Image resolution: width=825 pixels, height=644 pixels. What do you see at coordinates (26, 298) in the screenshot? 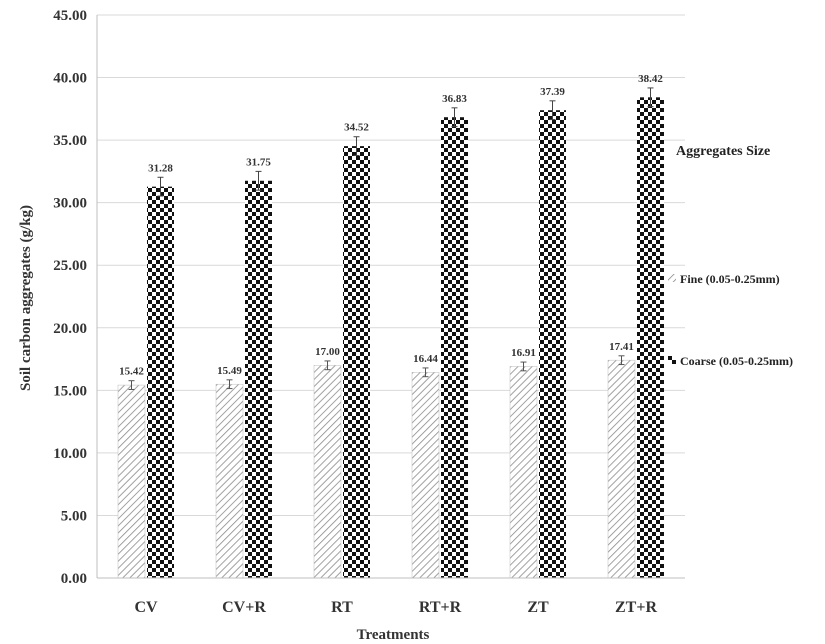
I see `y-axis-title: Soil carbon aggregates (g/kg)` at bounding box center [26, 298].